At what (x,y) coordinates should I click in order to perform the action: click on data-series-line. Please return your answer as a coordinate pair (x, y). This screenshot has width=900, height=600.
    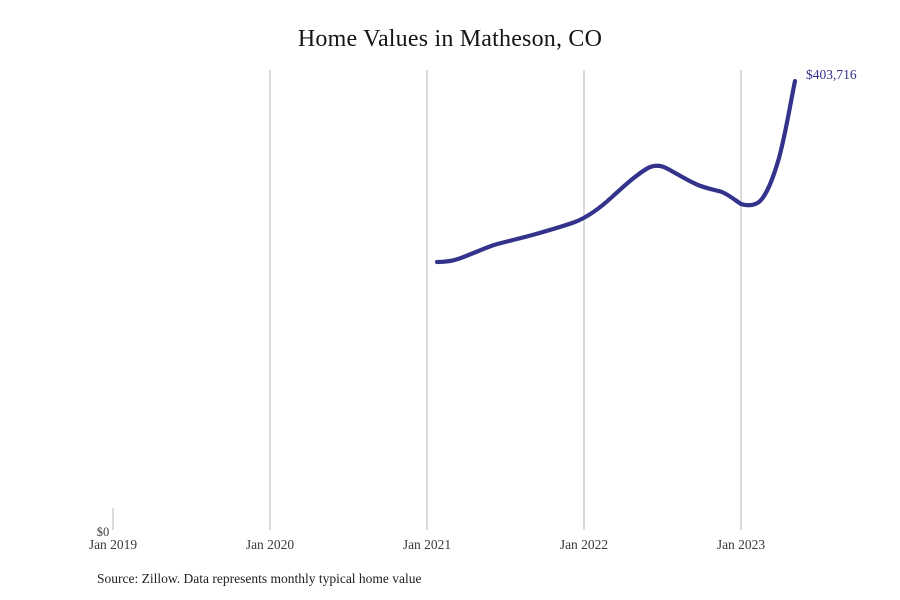
    Looking at the image, I should click on (616, 171).